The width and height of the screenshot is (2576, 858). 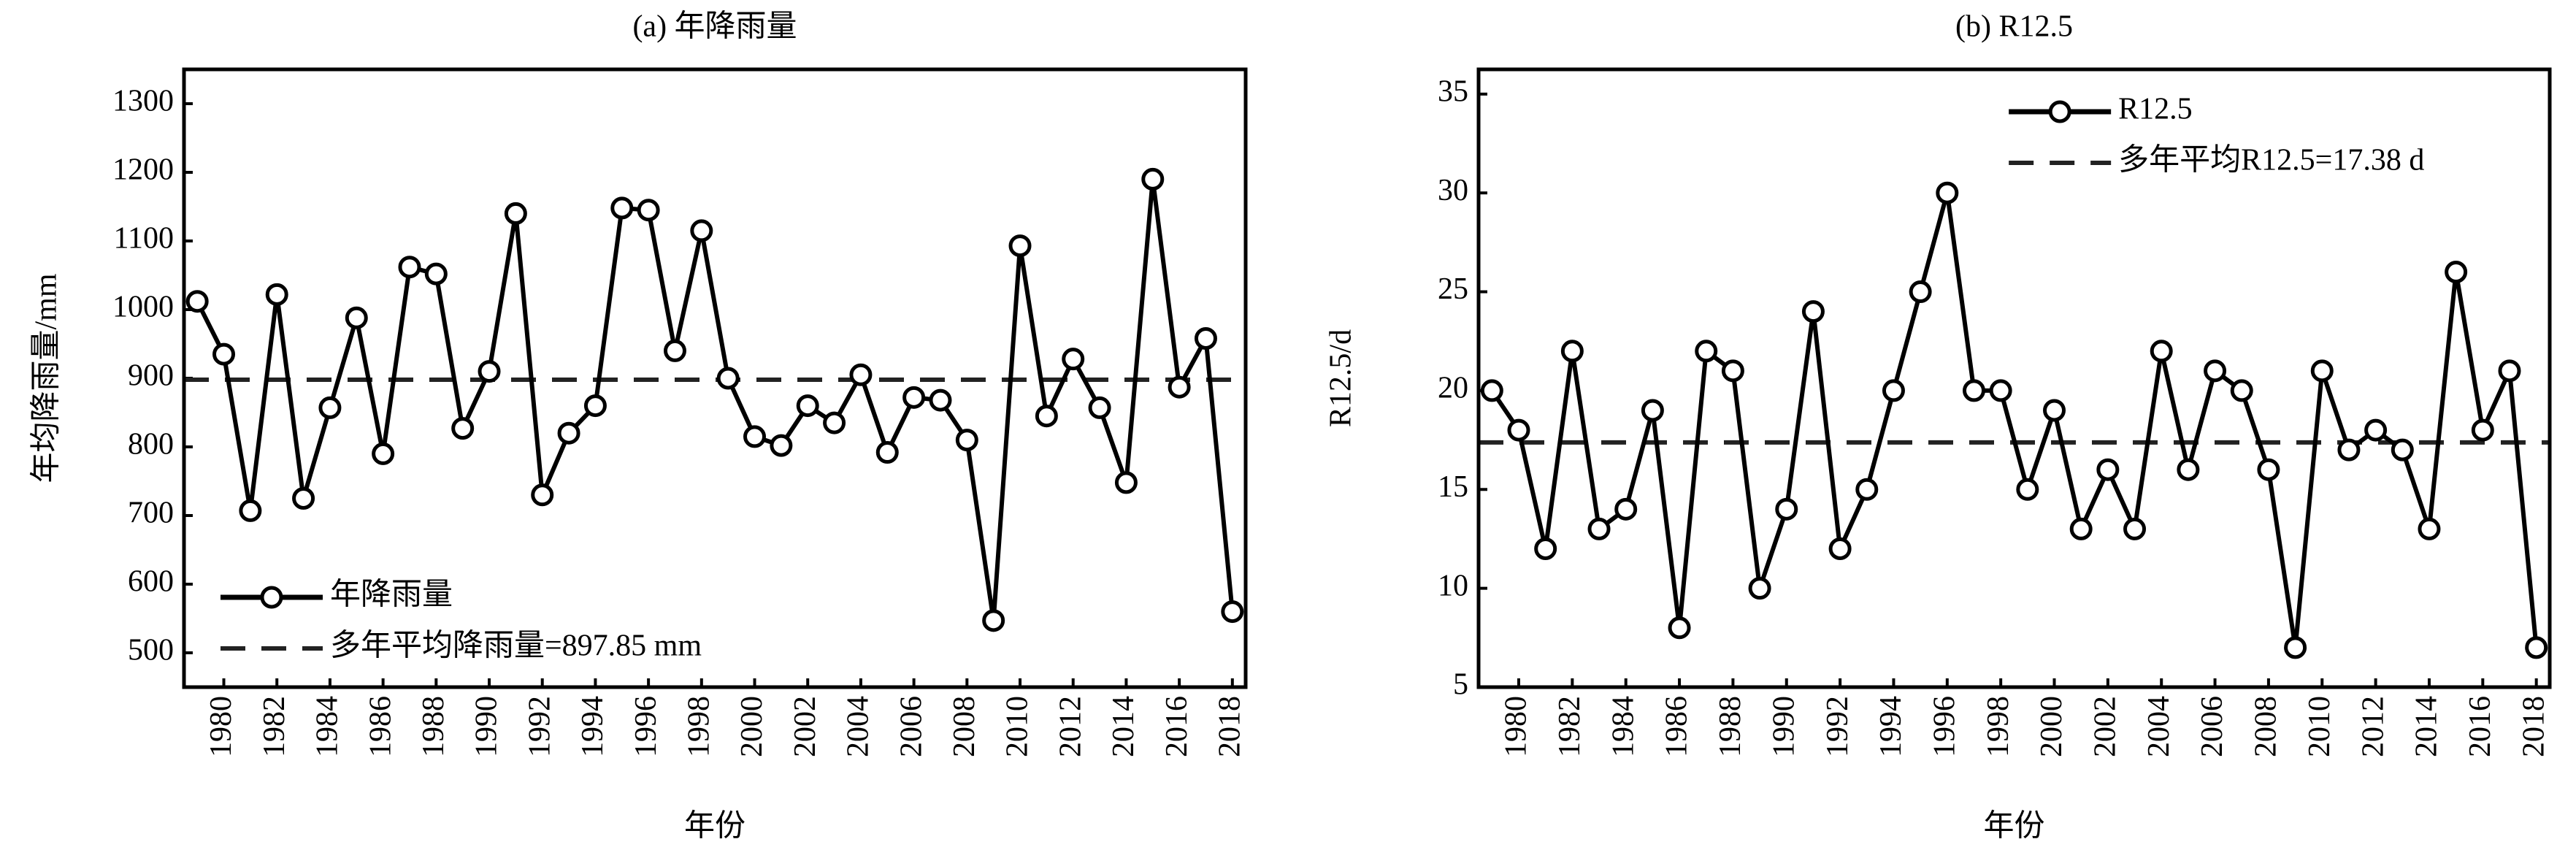 I want to click on x-tick-label: 1990, so click(x=1784, y=726).